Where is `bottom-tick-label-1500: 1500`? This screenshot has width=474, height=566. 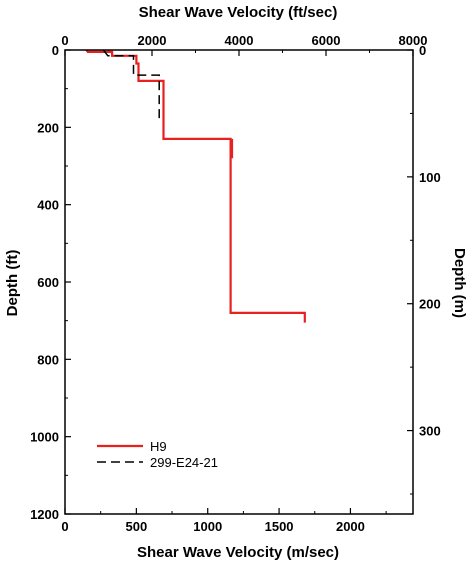
bottom-tick-label-1500: 1500 is located at coordinates (279, 526).